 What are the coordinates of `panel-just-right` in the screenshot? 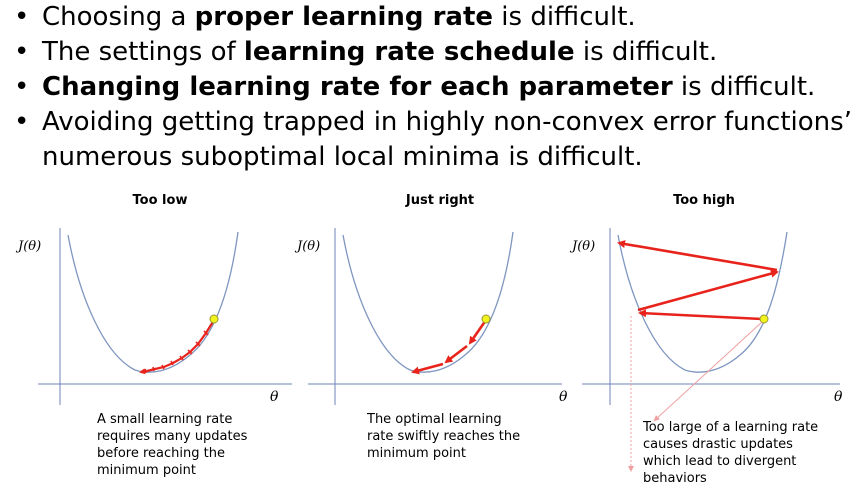 It's located at (435, 316).